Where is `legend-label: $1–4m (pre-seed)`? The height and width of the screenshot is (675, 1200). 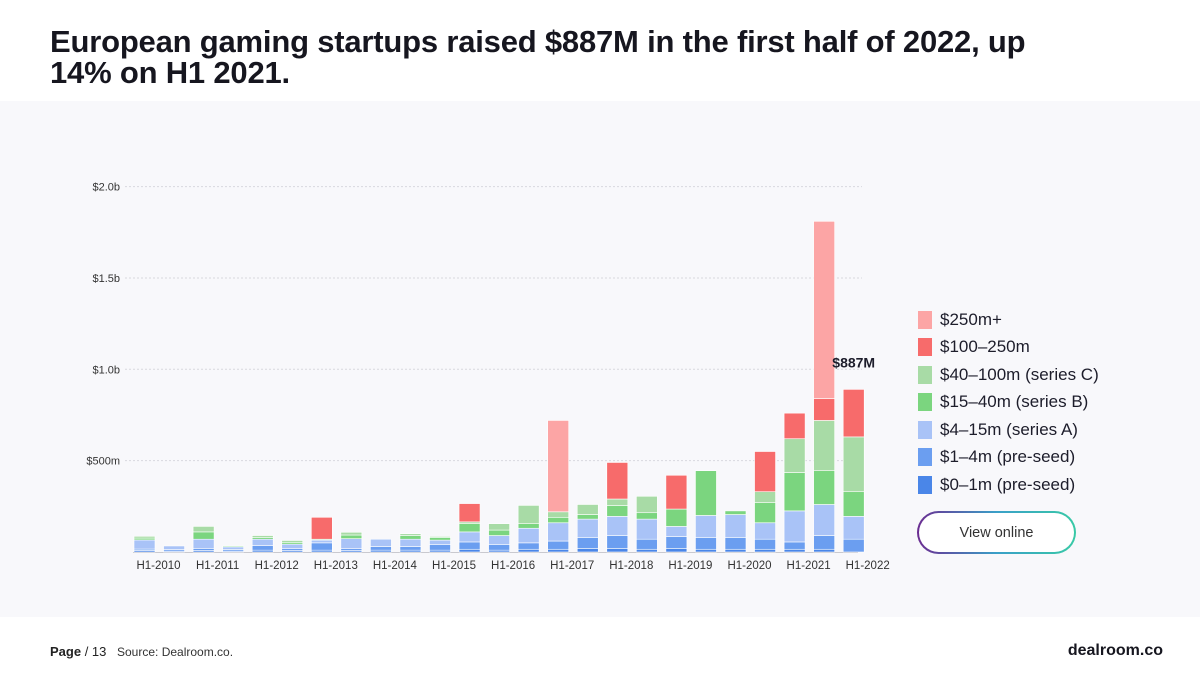
legend-label: $1–4m (pre-seed) is located at coordinates (1008, 457).